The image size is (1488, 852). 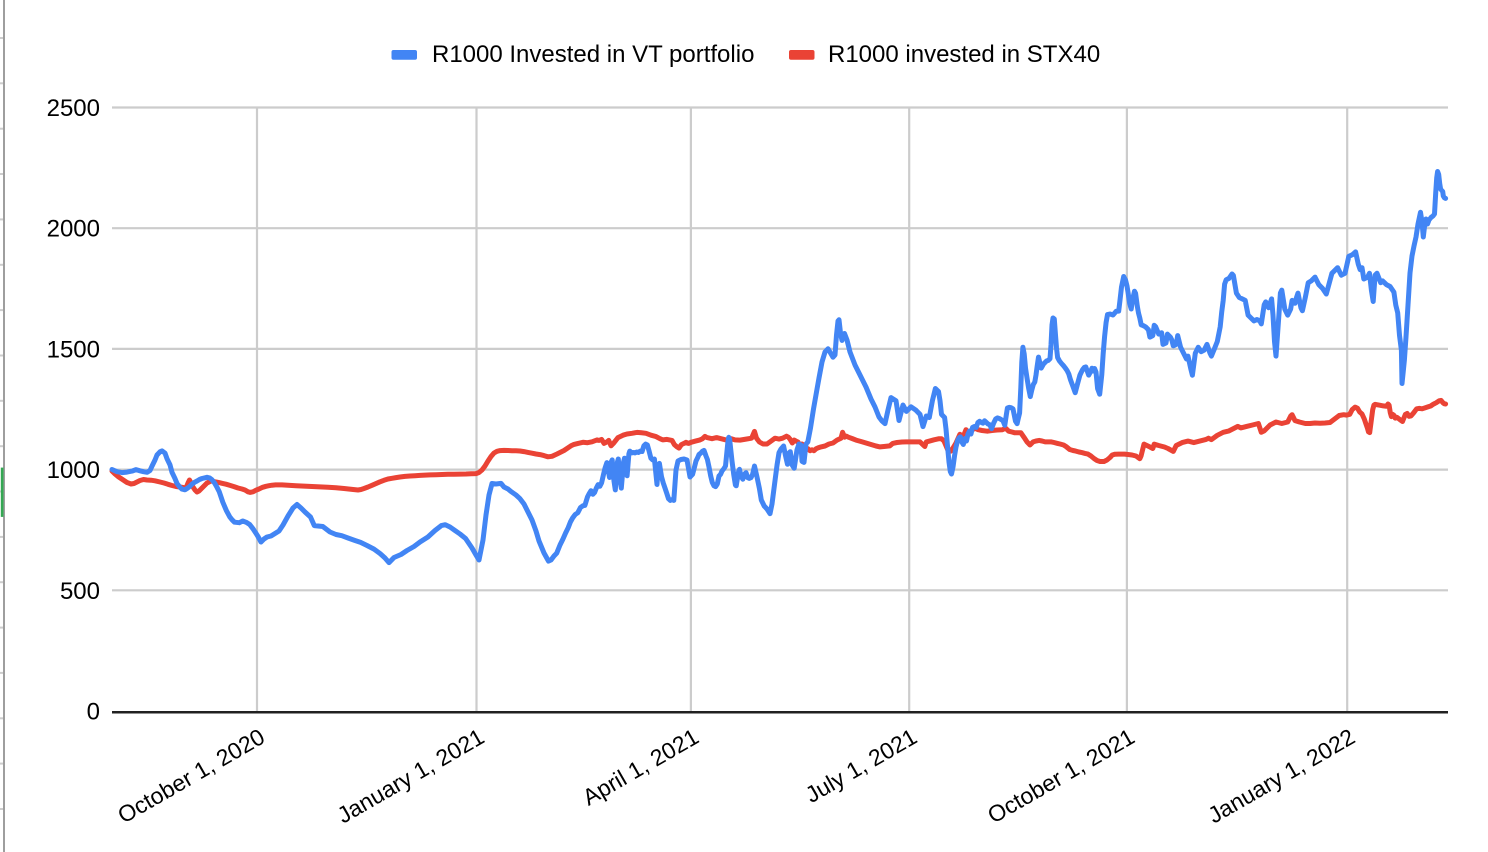 What do you see at coordinates (73, 108) in the screenshot?
I see `svg-text: 2500` at bounding box center [73, 108].